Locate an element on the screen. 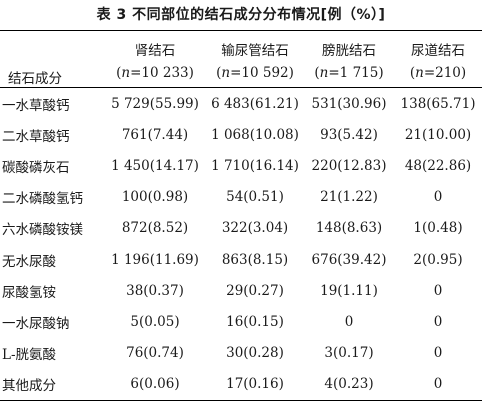  table-row: 尿酸氢铵 38(0.37) 29(0.27) 19(1.11) 0 is located at coordinates (241, 290).